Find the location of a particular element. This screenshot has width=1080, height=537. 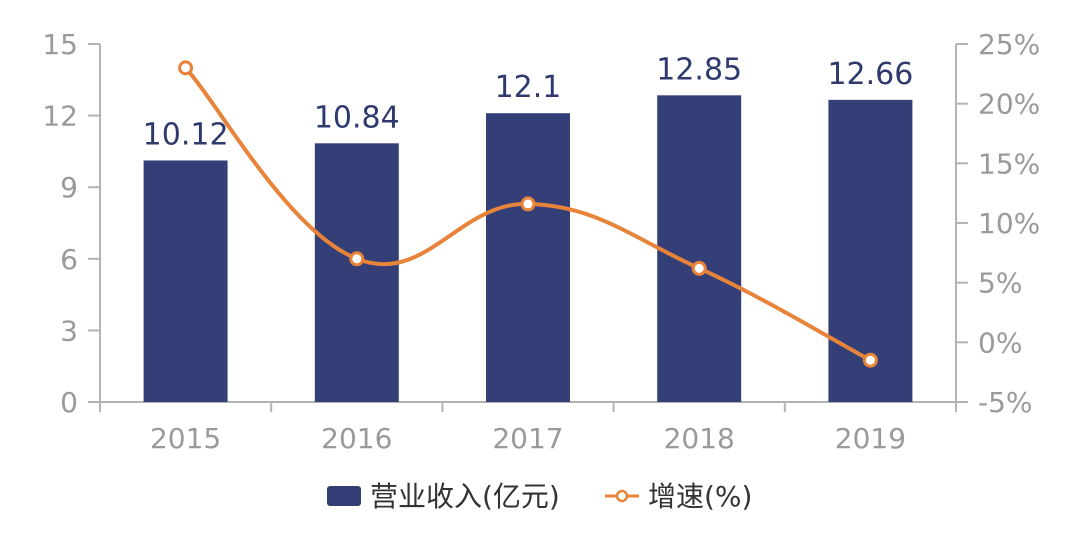

y-right-tick-label: 15% is located at coordinates (1009, 163).